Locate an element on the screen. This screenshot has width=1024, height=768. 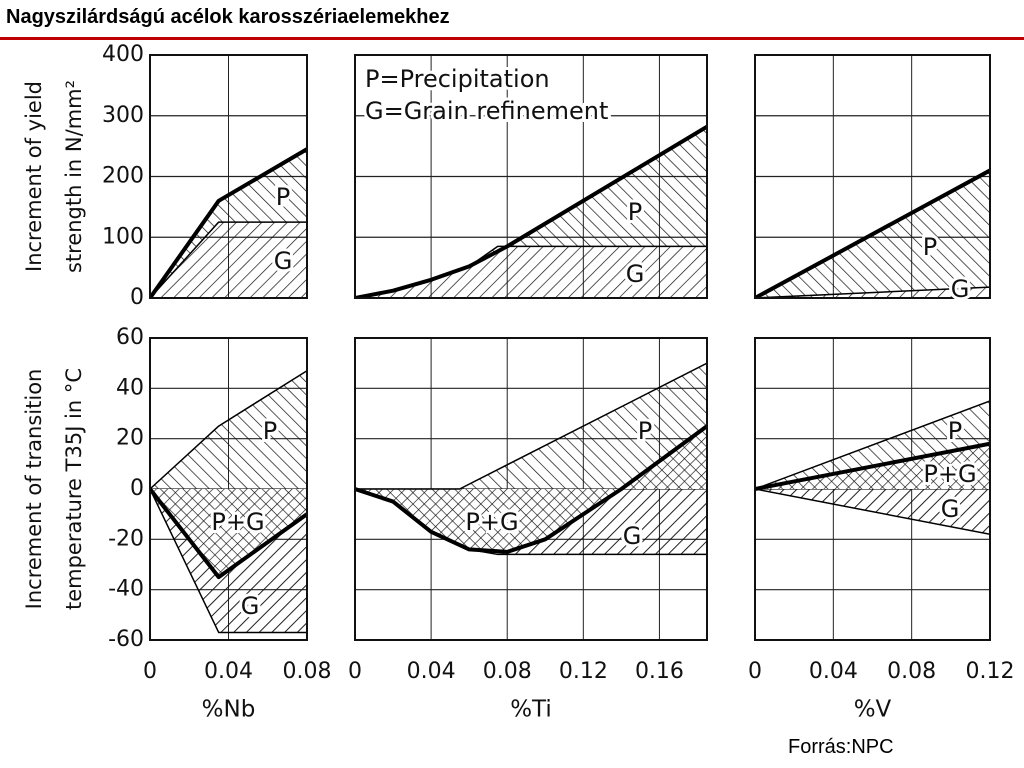
legend-note: P=Precipitation is located at coordinates (457, 79).